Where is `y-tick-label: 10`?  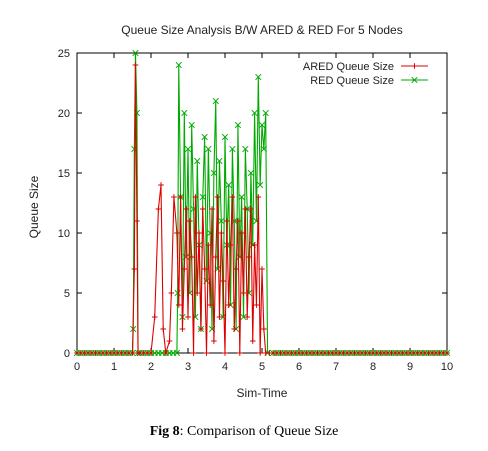
y-tick-label: 10 is located at coordinates (64, 234).